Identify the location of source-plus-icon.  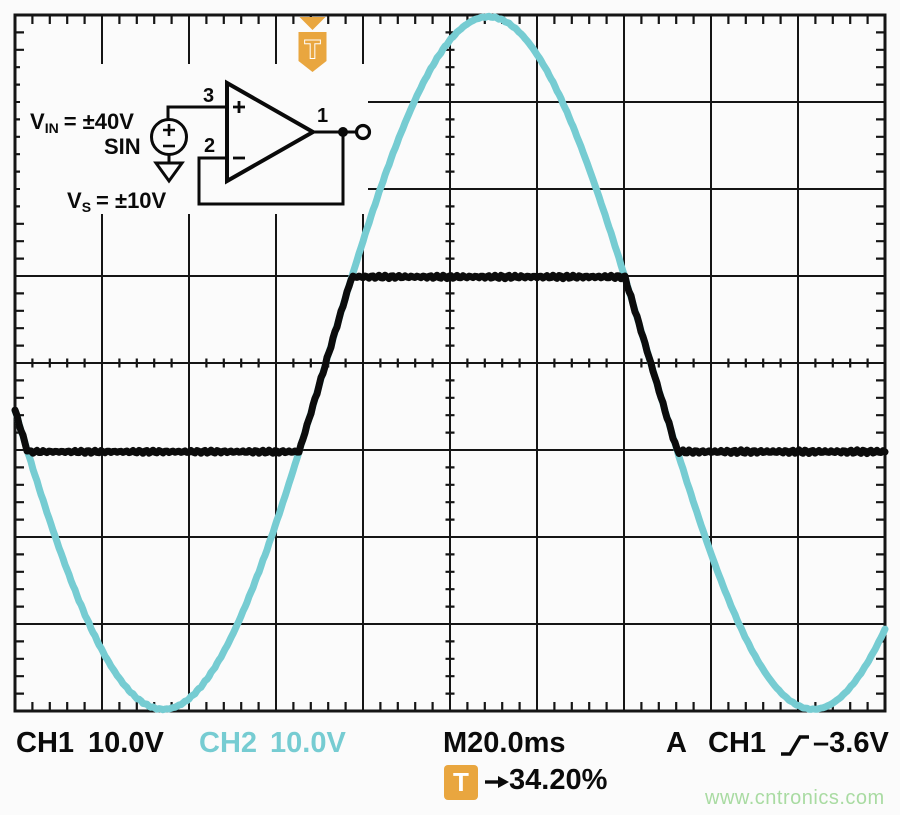
(169, 130).